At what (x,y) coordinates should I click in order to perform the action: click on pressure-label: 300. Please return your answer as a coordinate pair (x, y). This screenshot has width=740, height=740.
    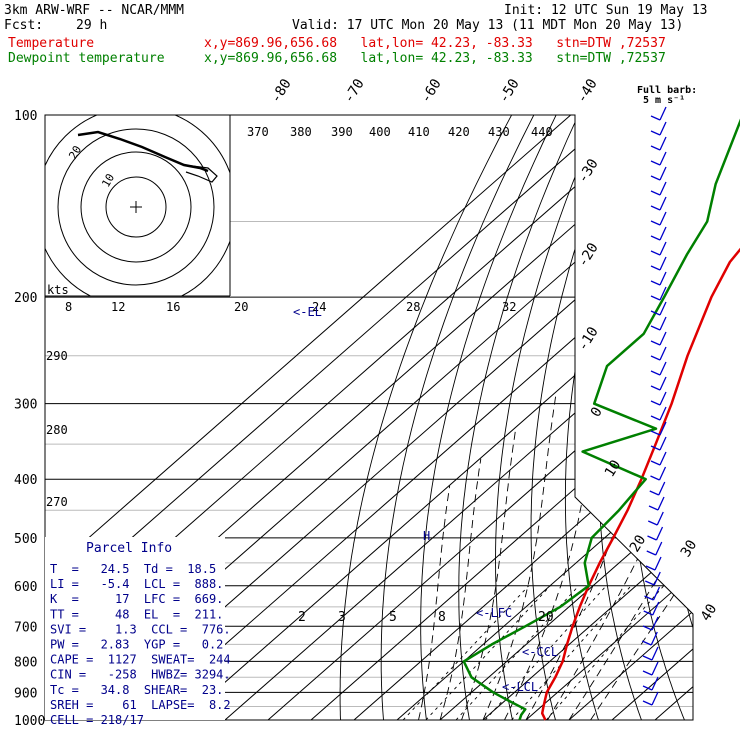
    Looking at the image, I should click on (25, 405).